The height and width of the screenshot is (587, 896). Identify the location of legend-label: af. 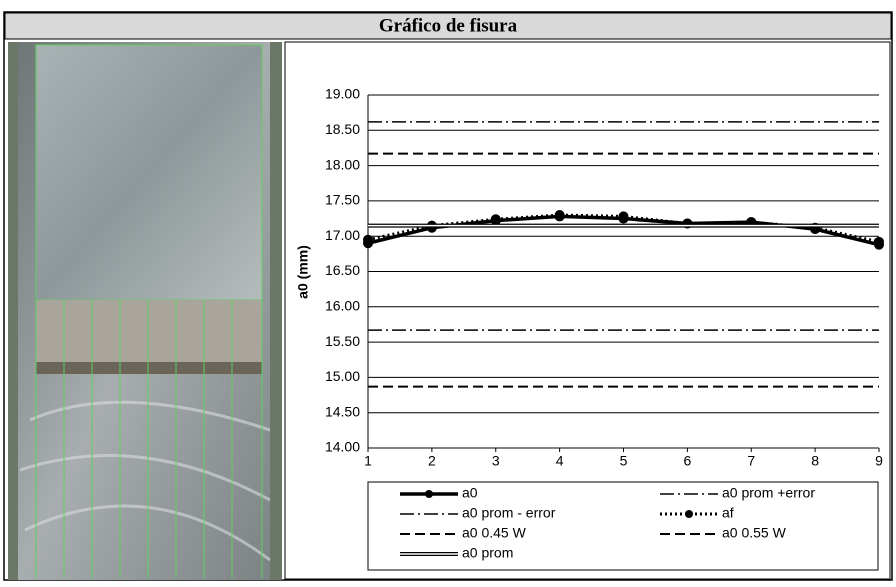
(728, 513).